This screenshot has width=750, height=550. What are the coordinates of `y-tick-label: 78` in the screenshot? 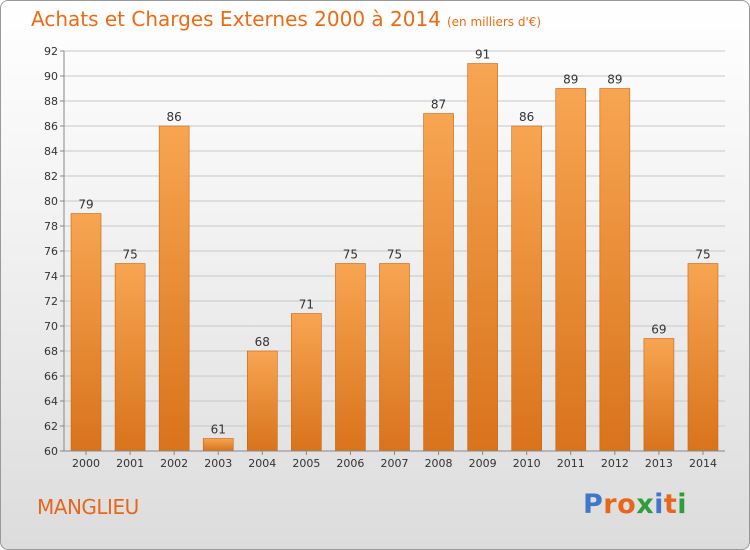 It's located at (51, 226).